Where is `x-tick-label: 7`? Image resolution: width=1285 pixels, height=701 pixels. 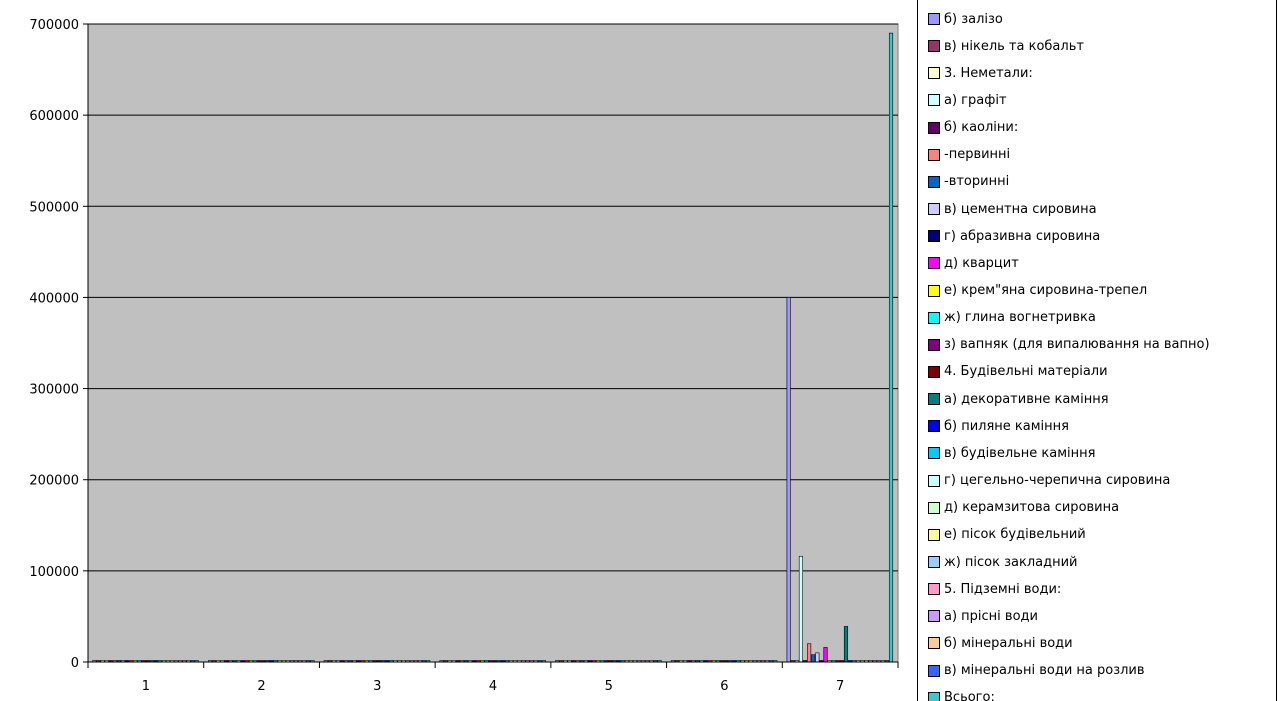
x-tick-label: 7 is located at coordinates (840, 686).